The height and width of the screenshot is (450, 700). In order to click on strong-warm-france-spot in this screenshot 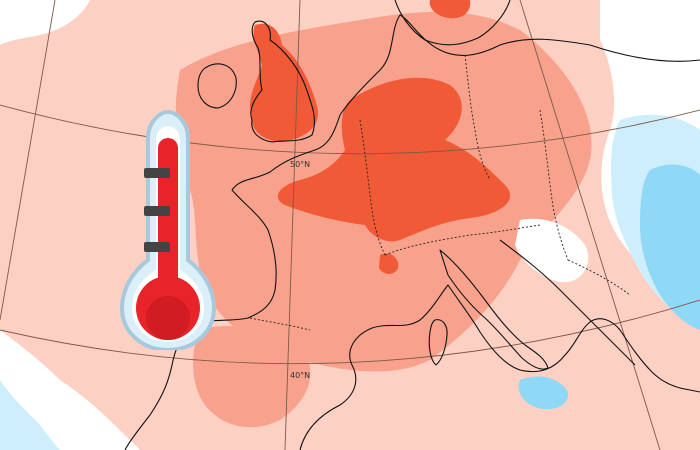, I will do `click(389, 263)`.